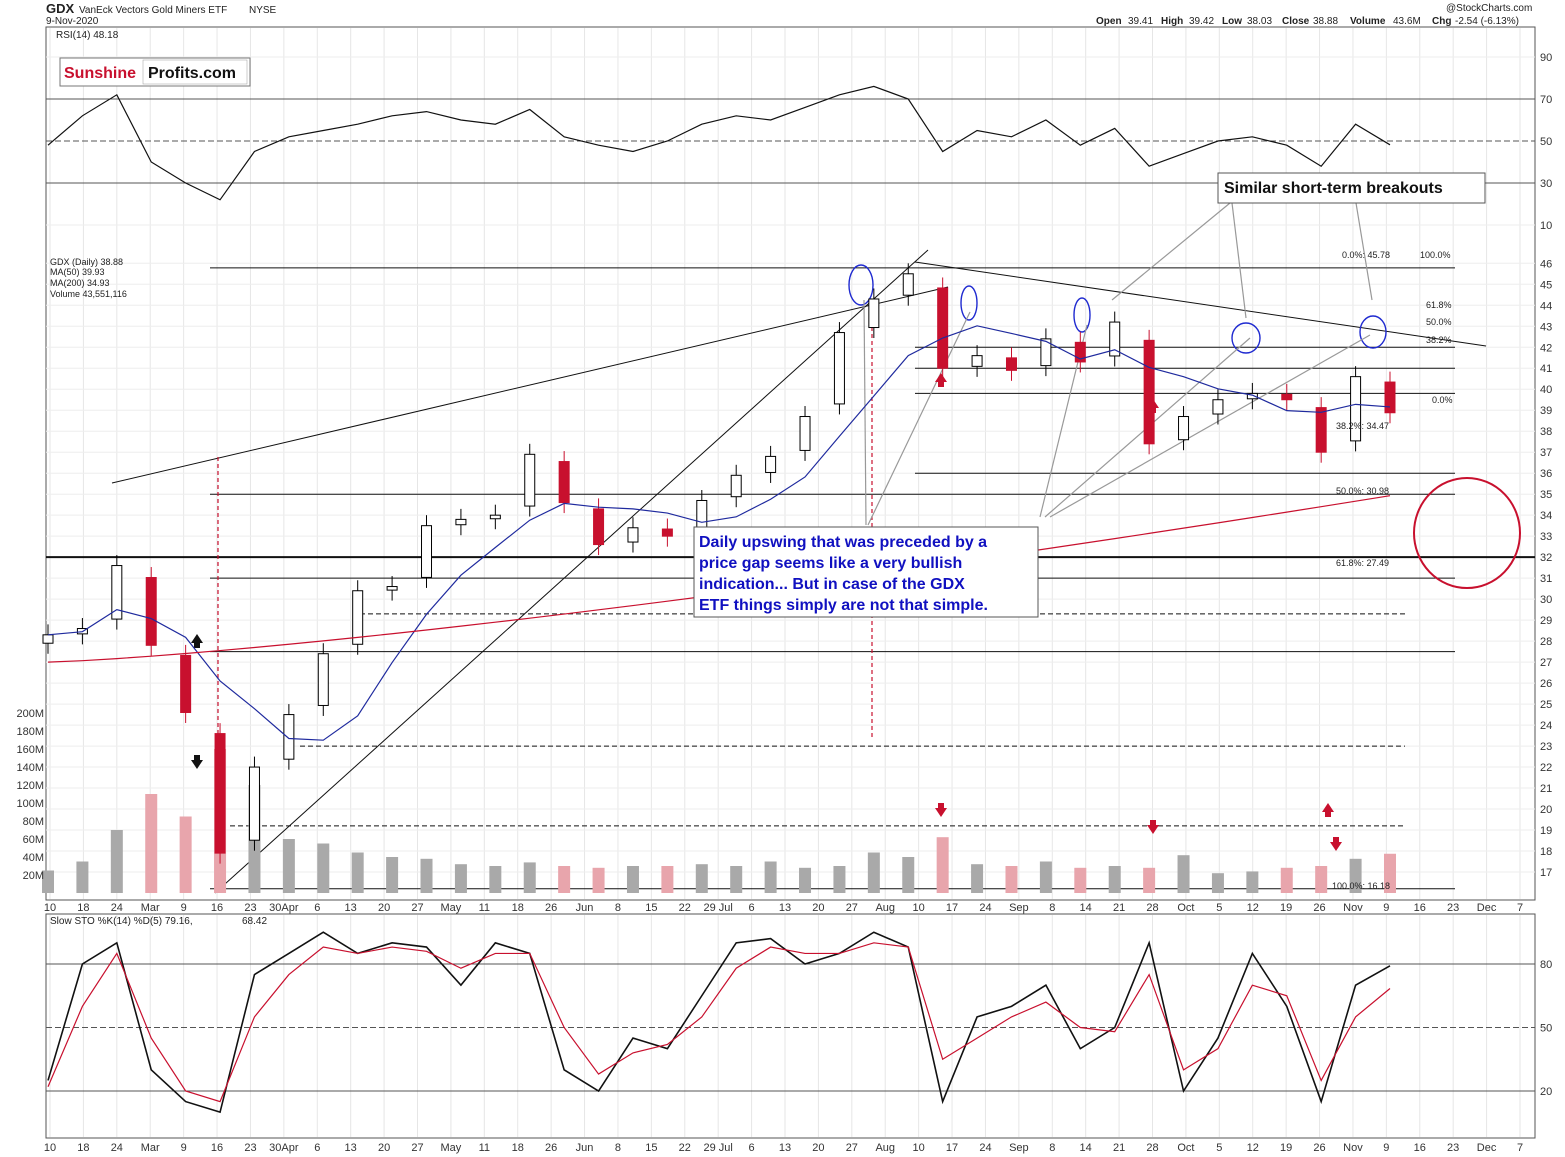 This screenshot has height=1157, width=1565. Describe the element at coordinates (30, 714) in the screenshot. I see `volume-tick-label: 200M` at that location.